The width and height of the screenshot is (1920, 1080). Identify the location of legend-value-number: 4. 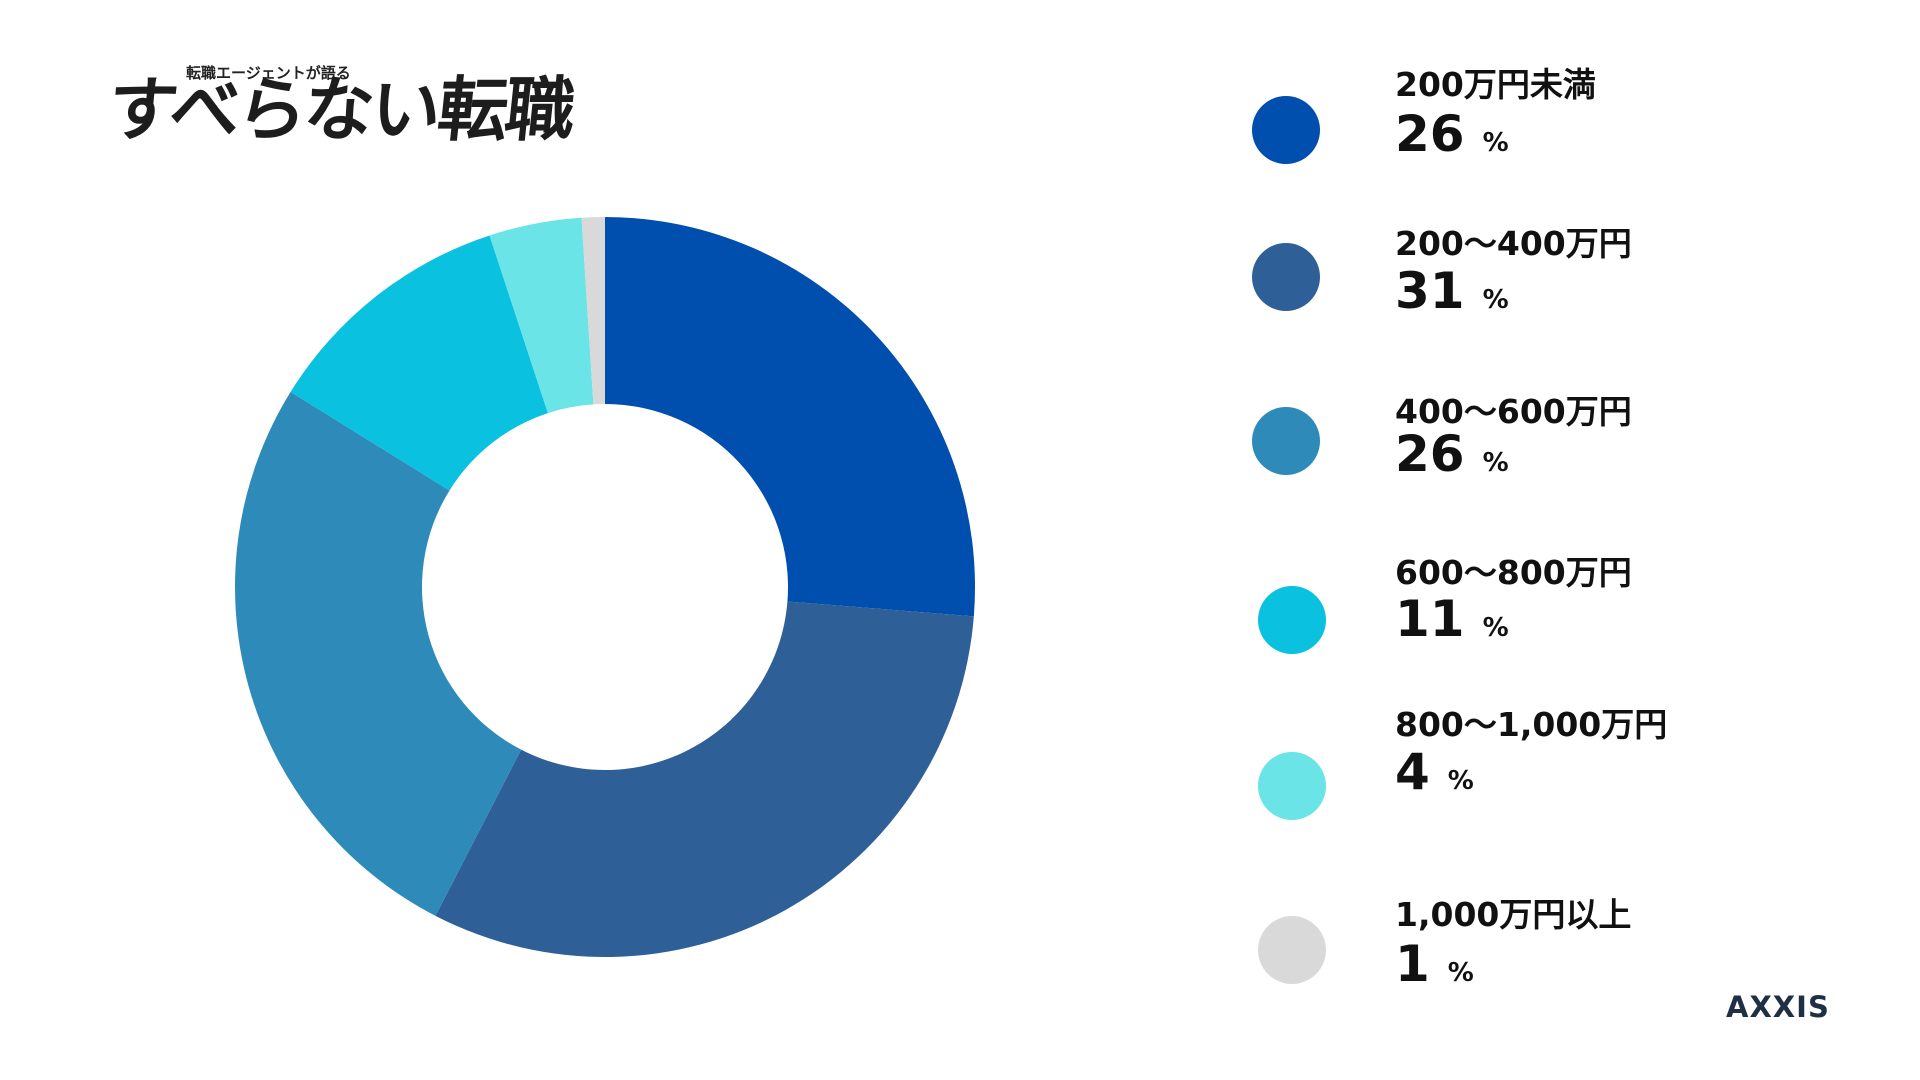
(1412, 772).